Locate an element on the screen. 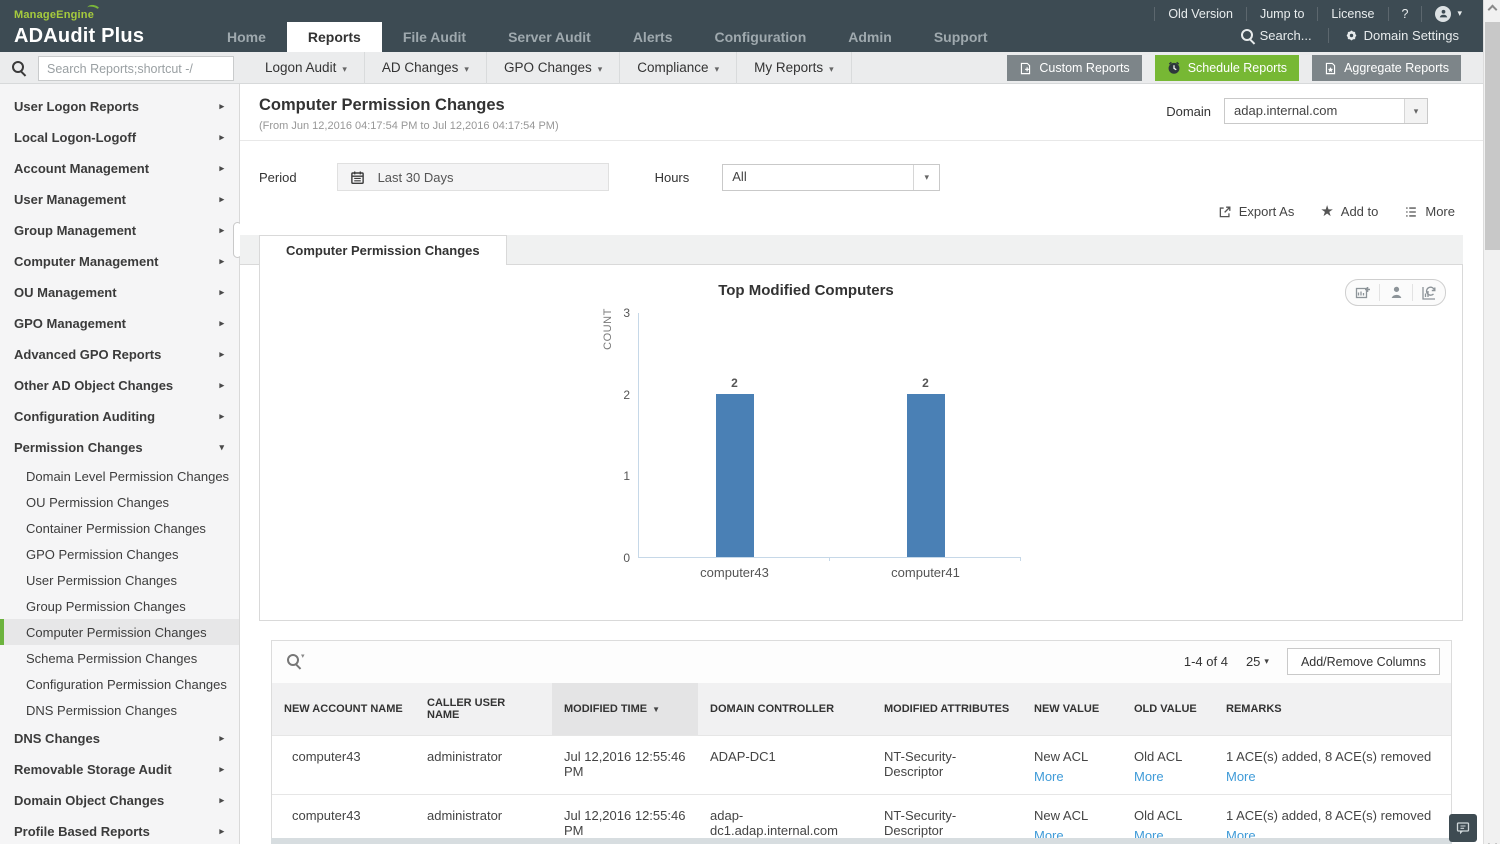  sidebar-item: Container Permission Changes is located at coordinates (119, 528).